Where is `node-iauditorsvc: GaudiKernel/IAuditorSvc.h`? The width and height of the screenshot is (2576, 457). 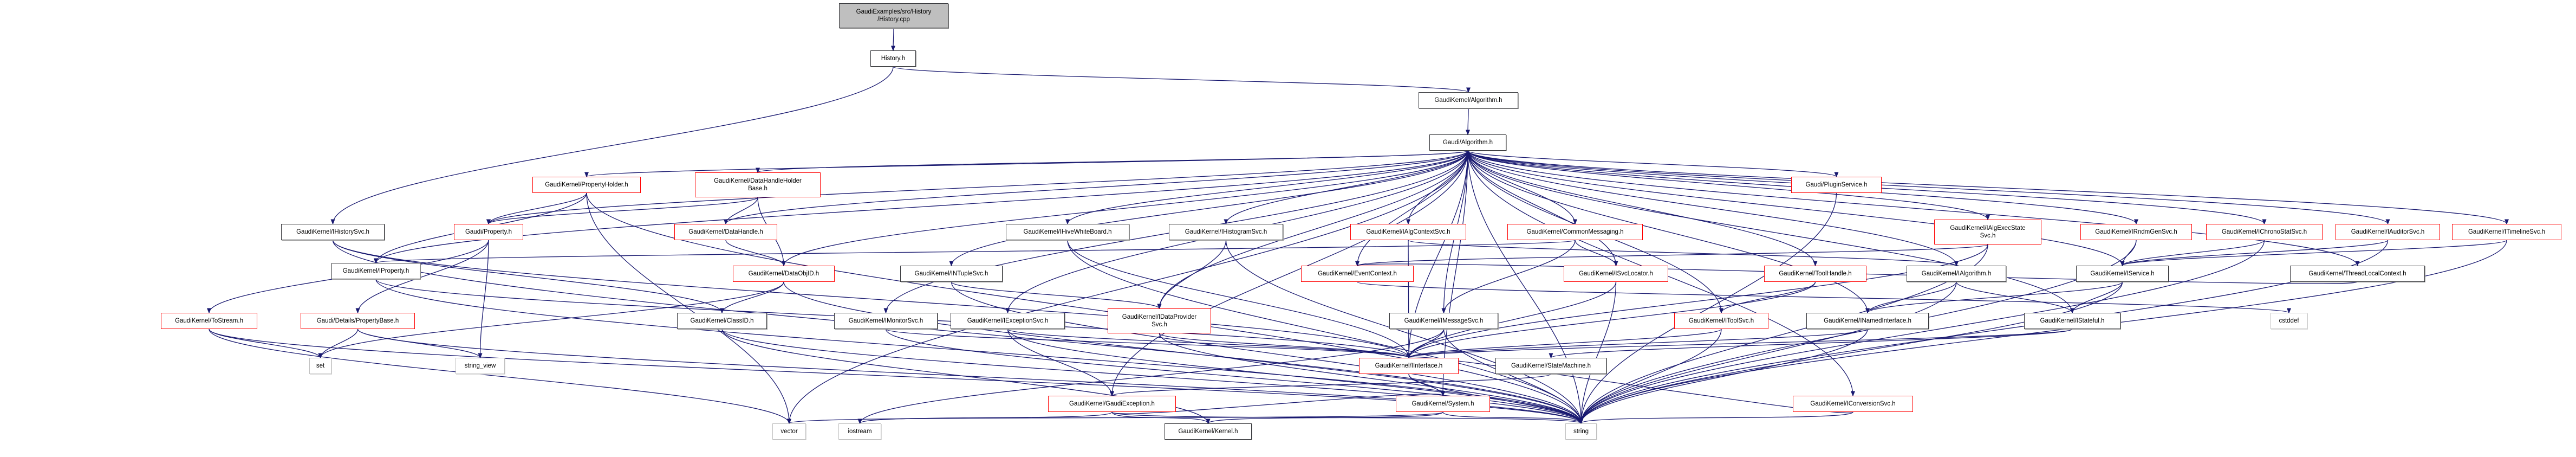
node-iauditorsvc: GaudiKernel/IAuditorSvc.h is located at coordinates (2388, 232).